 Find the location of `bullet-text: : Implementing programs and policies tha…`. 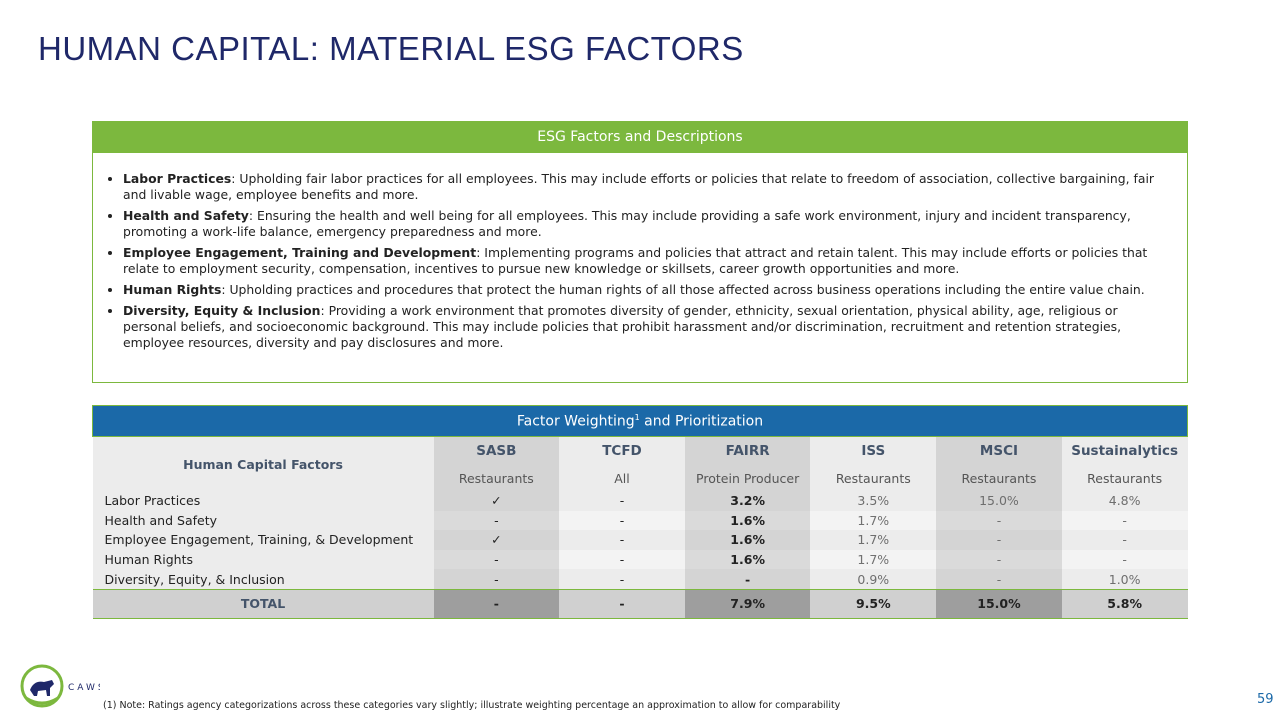

bullet-text: : Implementing programs and policies tha… is located at coordinates (635, 260).